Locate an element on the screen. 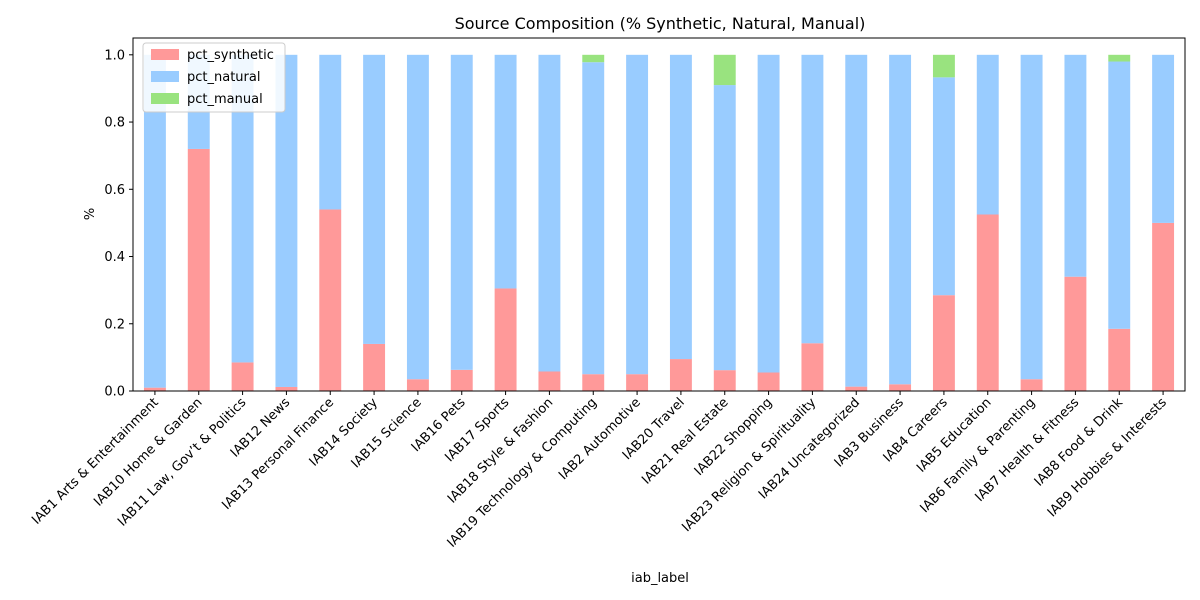 Image resolution: width=1200 pixels, height=600 pixels. x-axis-label: iab_label is located at coordinates (660, 578).